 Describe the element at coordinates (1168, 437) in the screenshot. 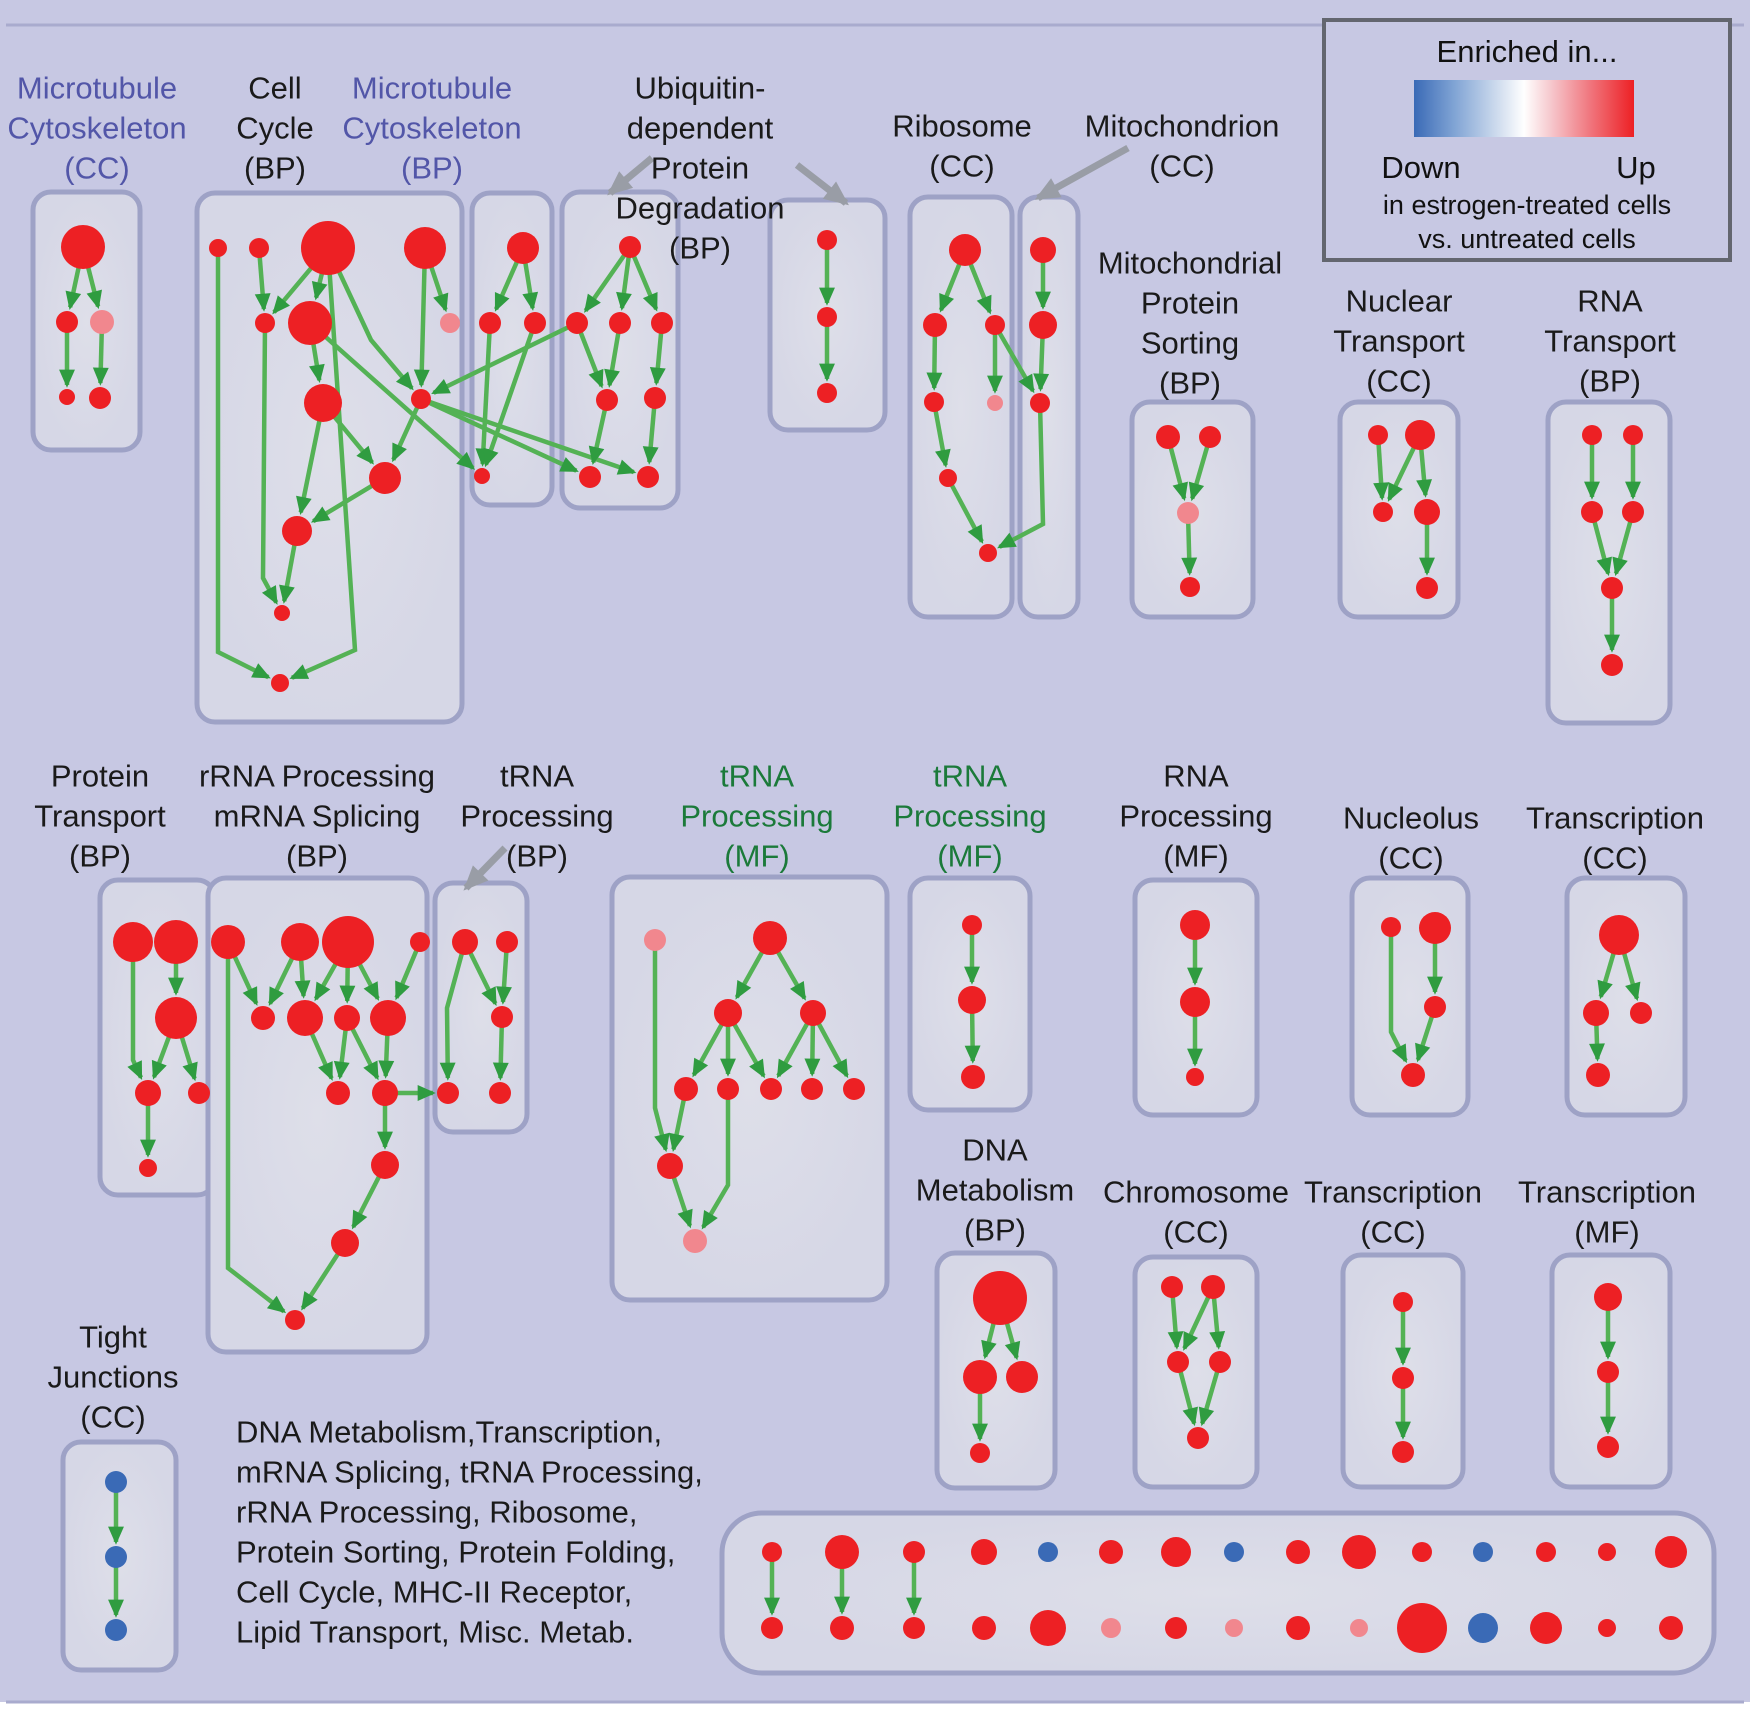

I see `node-s1` at that location.